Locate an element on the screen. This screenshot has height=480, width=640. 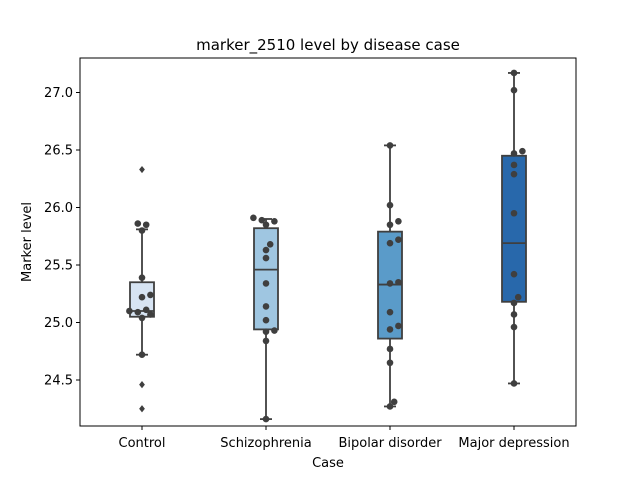
x-axis-label: Case is located at coordinates (328, 463).